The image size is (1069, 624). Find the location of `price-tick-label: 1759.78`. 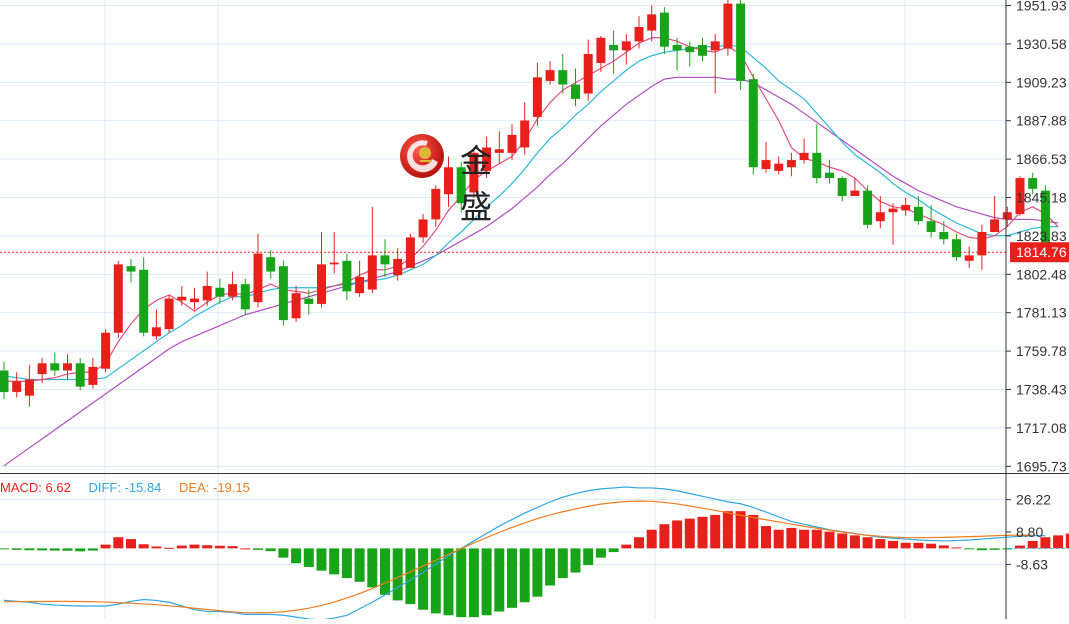

price-tick-label: 1759.78 is located at coordinates (1041, 351).